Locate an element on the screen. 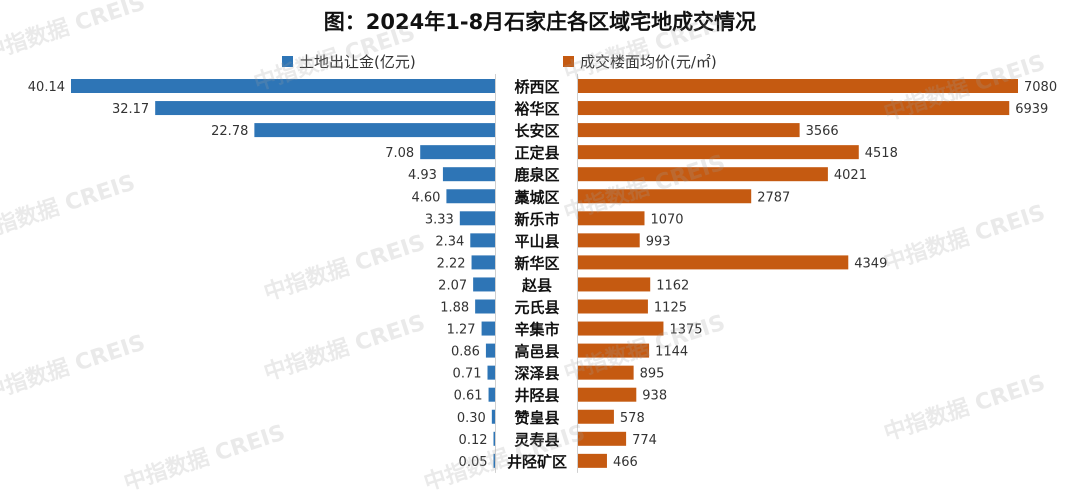 The width and height of the screenshot is (1080, 497). land-revenue-label: 2.34 is located at coordinates (449, 241).